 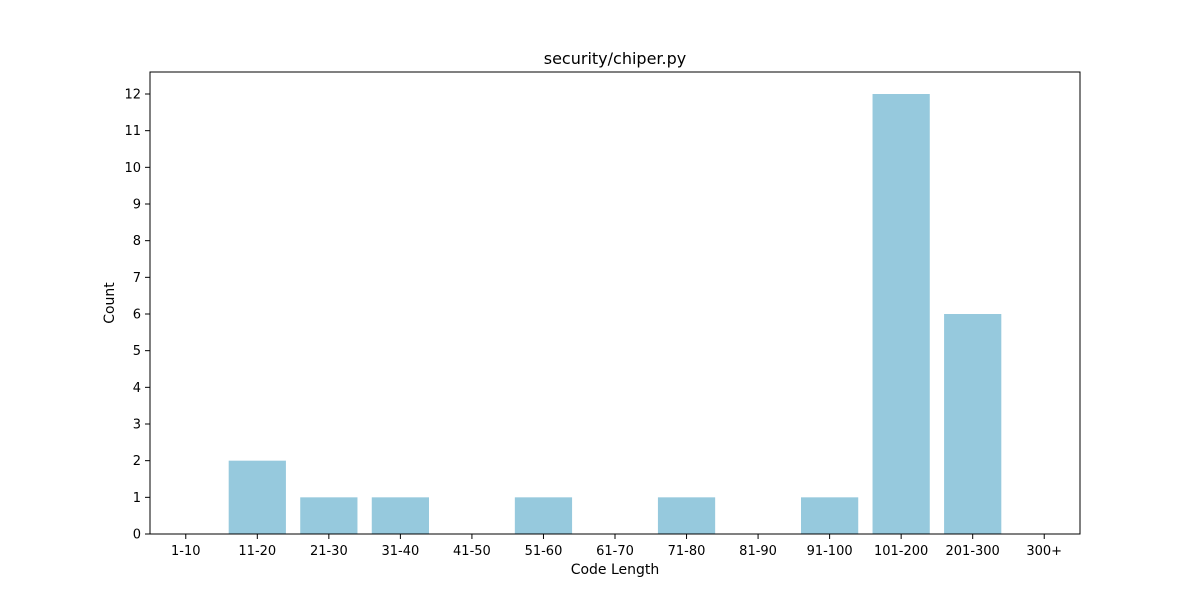 What do you see at coordinates (137, 425) in the screenshot?
I see `y-tick-label: 3` at bounding box center [137, 425].